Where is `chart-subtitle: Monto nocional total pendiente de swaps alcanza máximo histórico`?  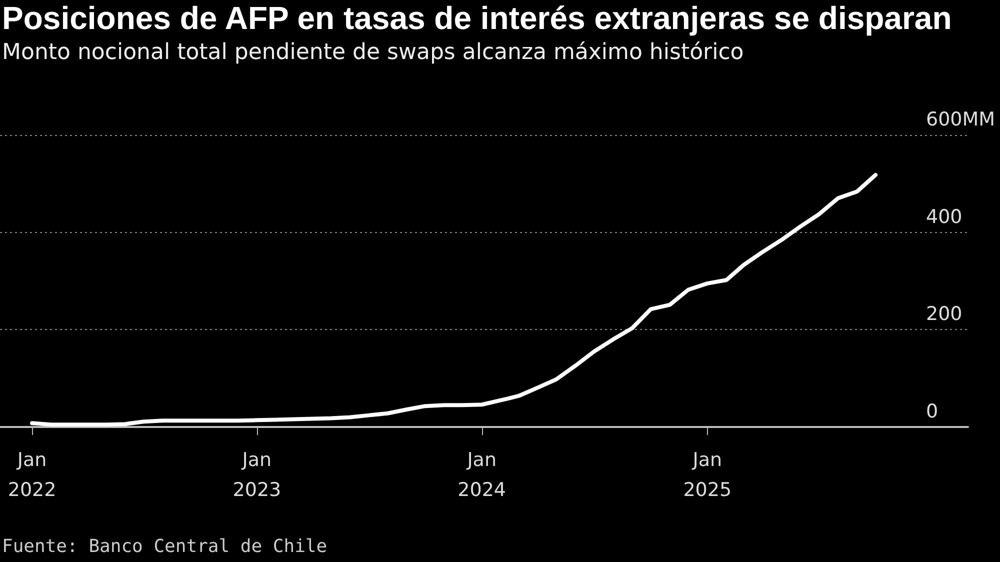 chart-subtitle: Monto nocional total pendiente de swaps alcanza máximo histórico is located at coordinates (373, 52).